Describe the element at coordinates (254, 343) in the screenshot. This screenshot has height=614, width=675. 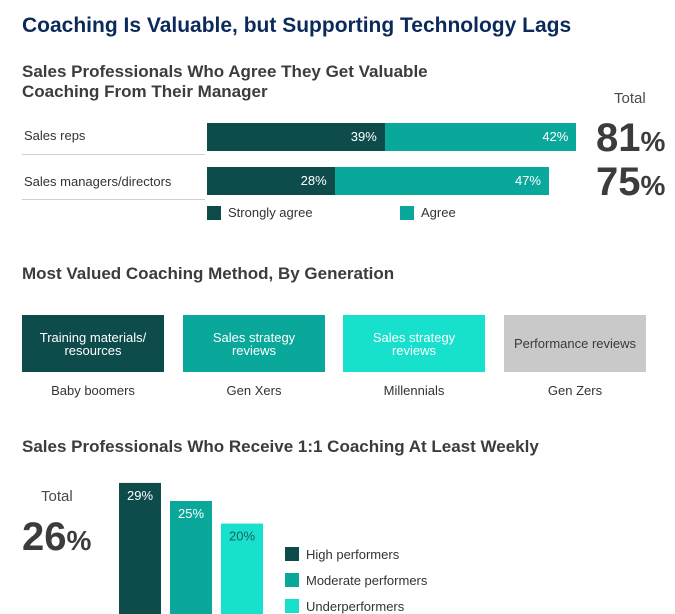
I see `method-box-genx: Sales strategy reviews` at that location.